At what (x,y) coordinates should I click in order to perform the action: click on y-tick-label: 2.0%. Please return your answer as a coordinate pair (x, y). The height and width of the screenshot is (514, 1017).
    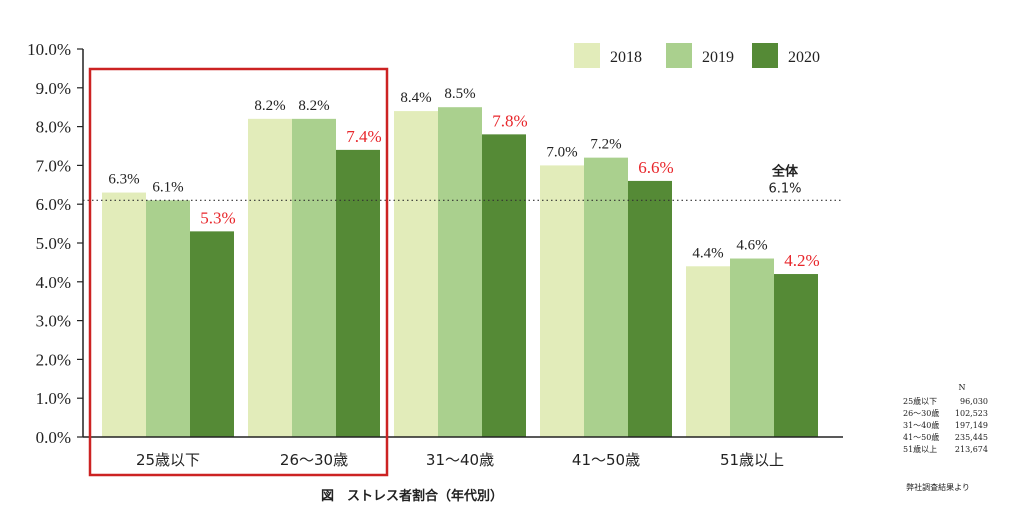
    Looking at the image, I should click on (53, 359).